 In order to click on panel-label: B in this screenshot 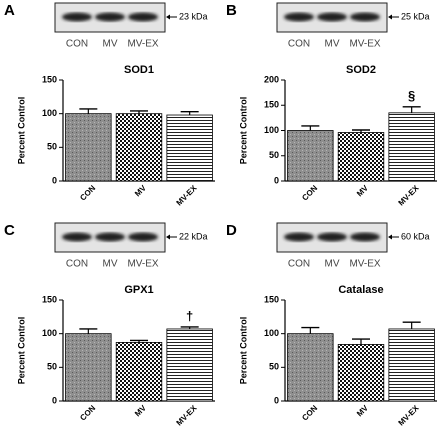, I will do `click(231, 10)`.